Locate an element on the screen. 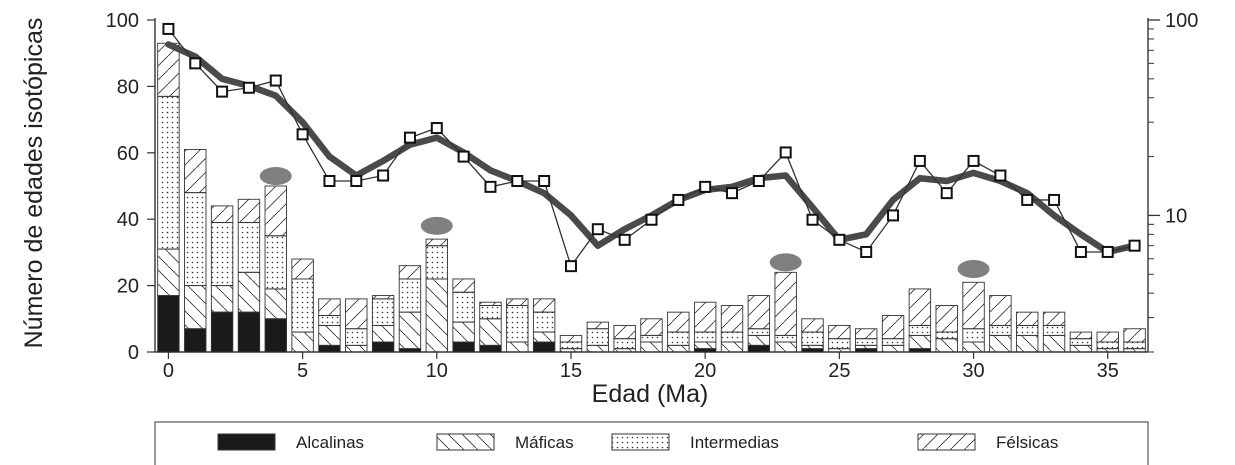 The height and width of the screenshot is (465, 1235). x-tick-label: 20 is located at coordinates (705, 371).